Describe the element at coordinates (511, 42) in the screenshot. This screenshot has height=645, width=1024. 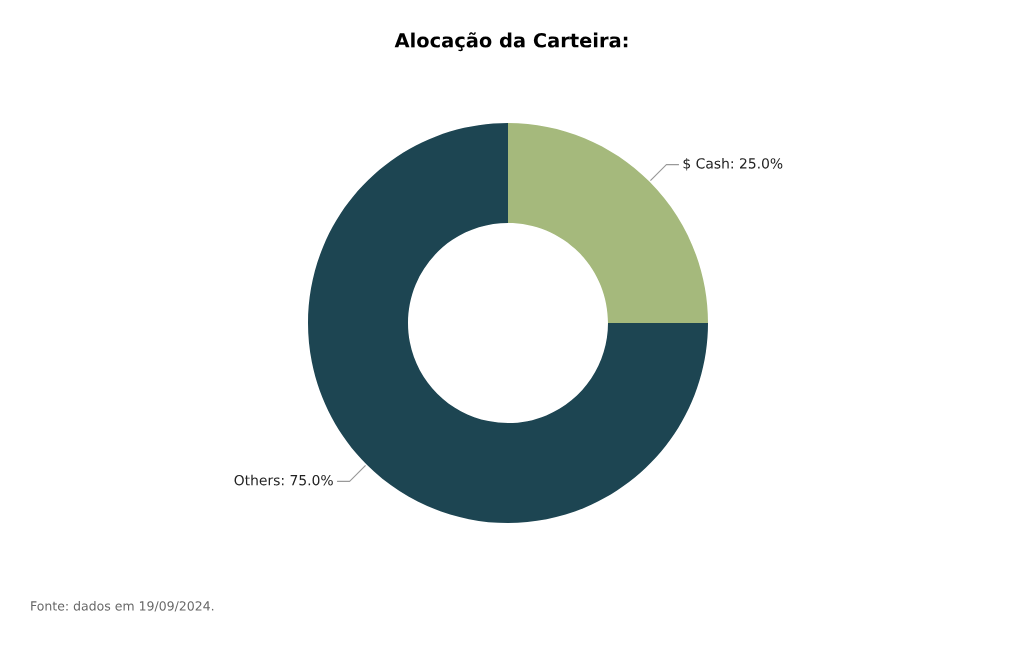
I see `chart-title: Alocação da Carteira:` at that location.